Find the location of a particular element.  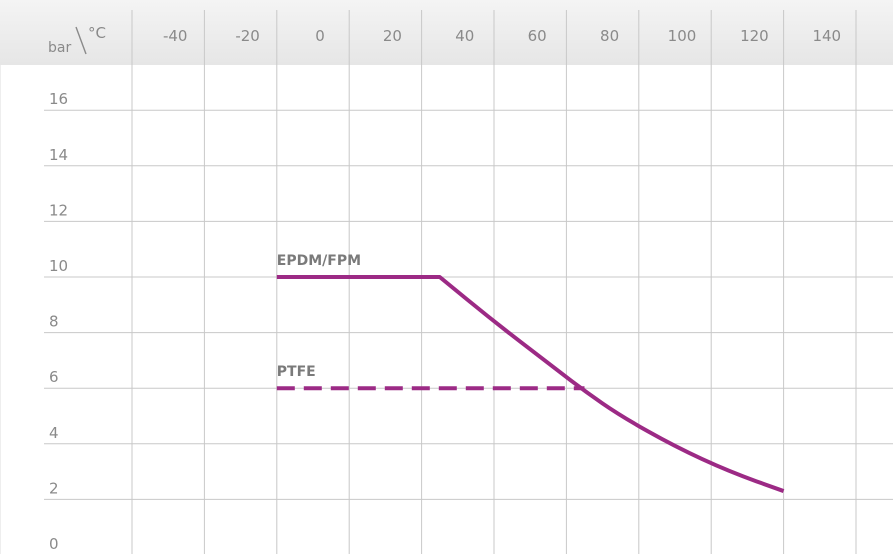

y-tick-label: 12 is located at coordinates (58, 210).